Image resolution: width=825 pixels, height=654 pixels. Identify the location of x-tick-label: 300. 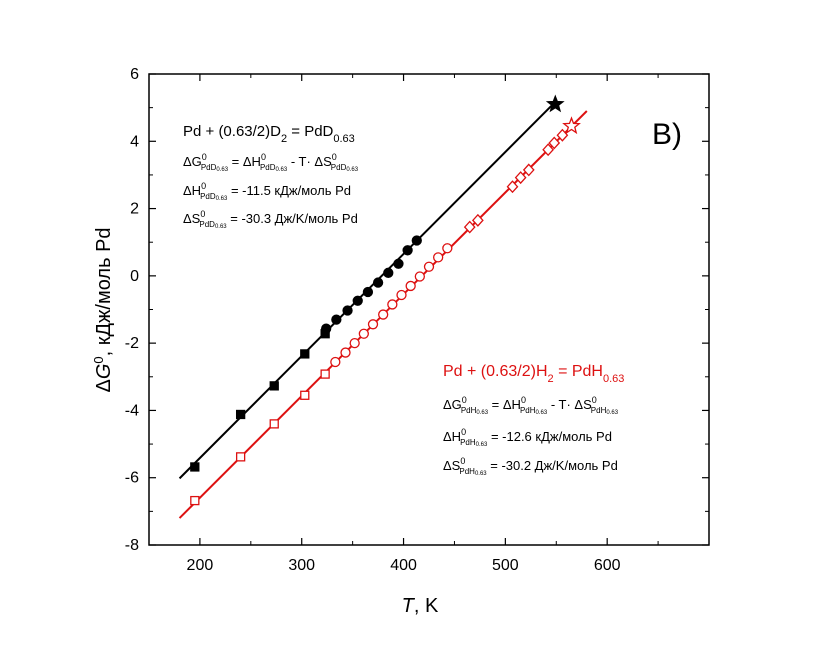
(301, 565).